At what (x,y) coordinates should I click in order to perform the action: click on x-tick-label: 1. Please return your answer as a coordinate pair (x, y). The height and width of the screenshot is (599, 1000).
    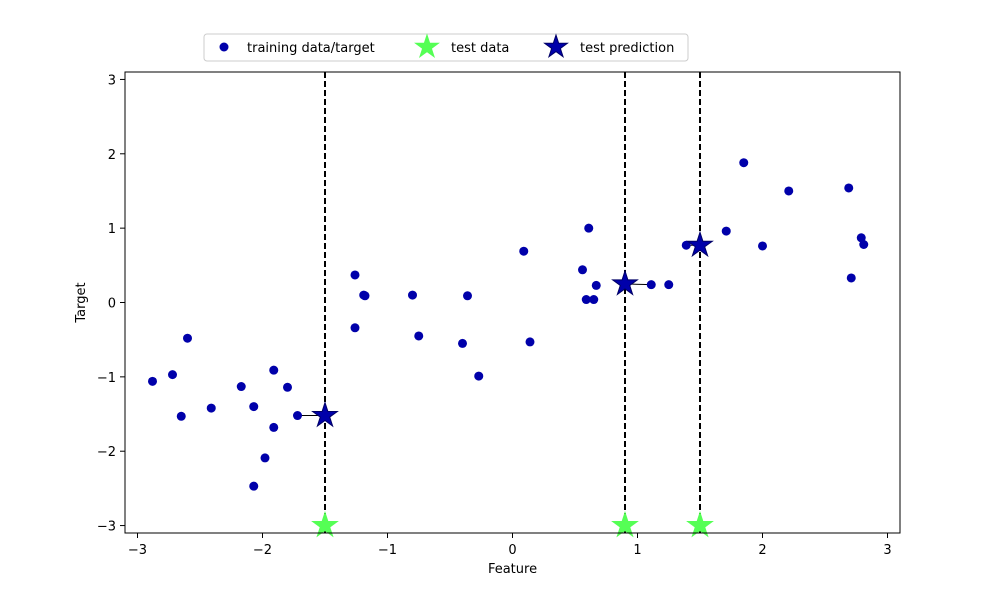
    Looking at the image, I should click on (637, 550).